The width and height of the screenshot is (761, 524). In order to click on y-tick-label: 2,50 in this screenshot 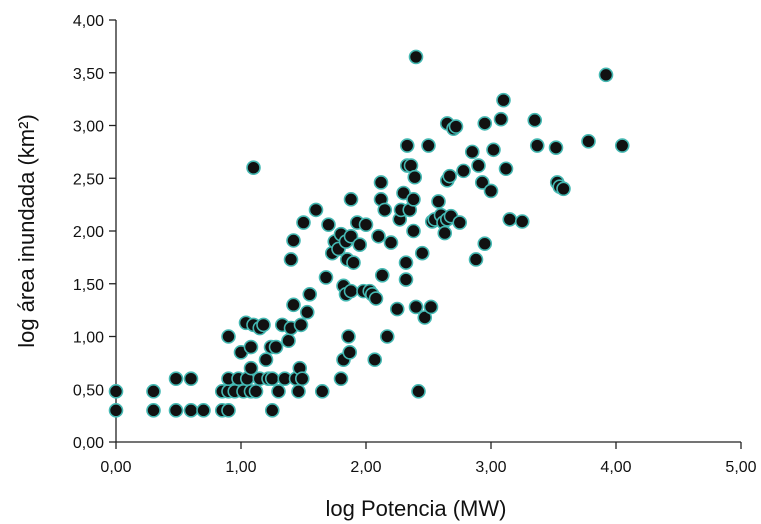, I will do `click(88, 179)`.